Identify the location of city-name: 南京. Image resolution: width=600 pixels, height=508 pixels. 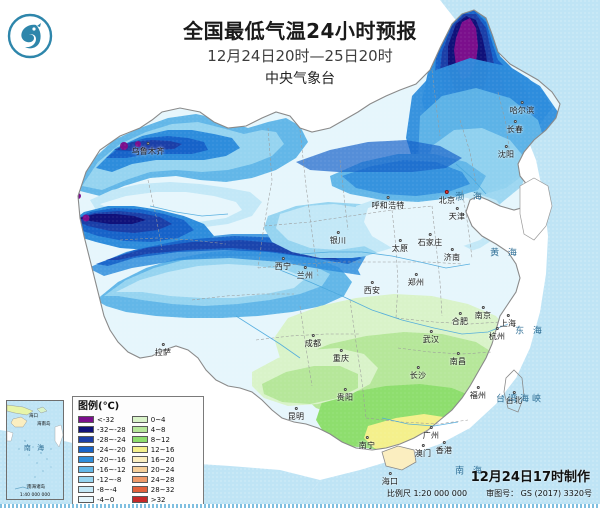
(483, 315).